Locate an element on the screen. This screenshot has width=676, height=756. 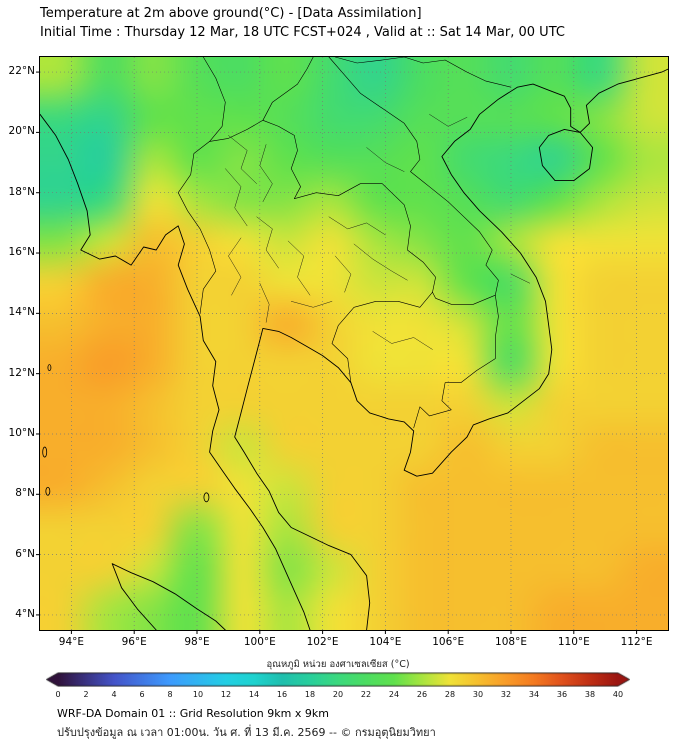
y-tick-label: 8°N is located at coordinates (25, 493).